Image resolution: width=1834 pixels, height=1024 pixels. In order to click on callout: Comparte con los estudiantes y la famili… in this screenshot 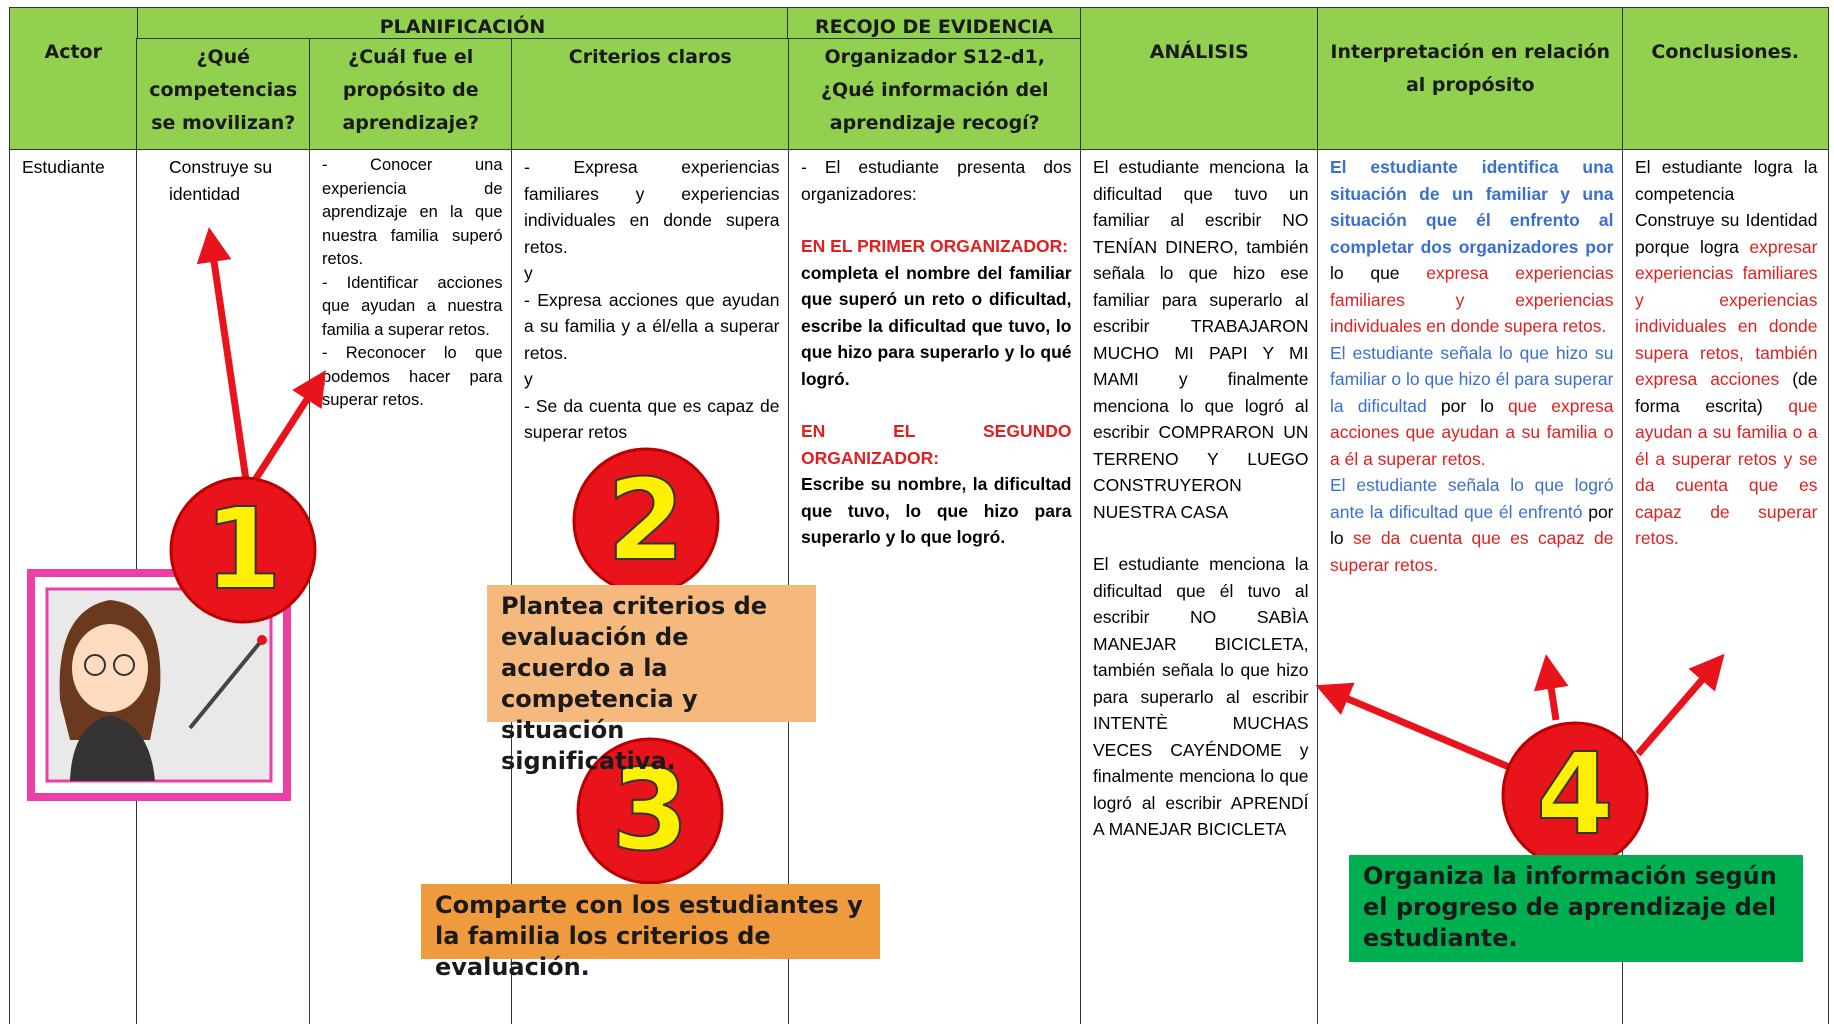, I will do `click(650, 932)`.